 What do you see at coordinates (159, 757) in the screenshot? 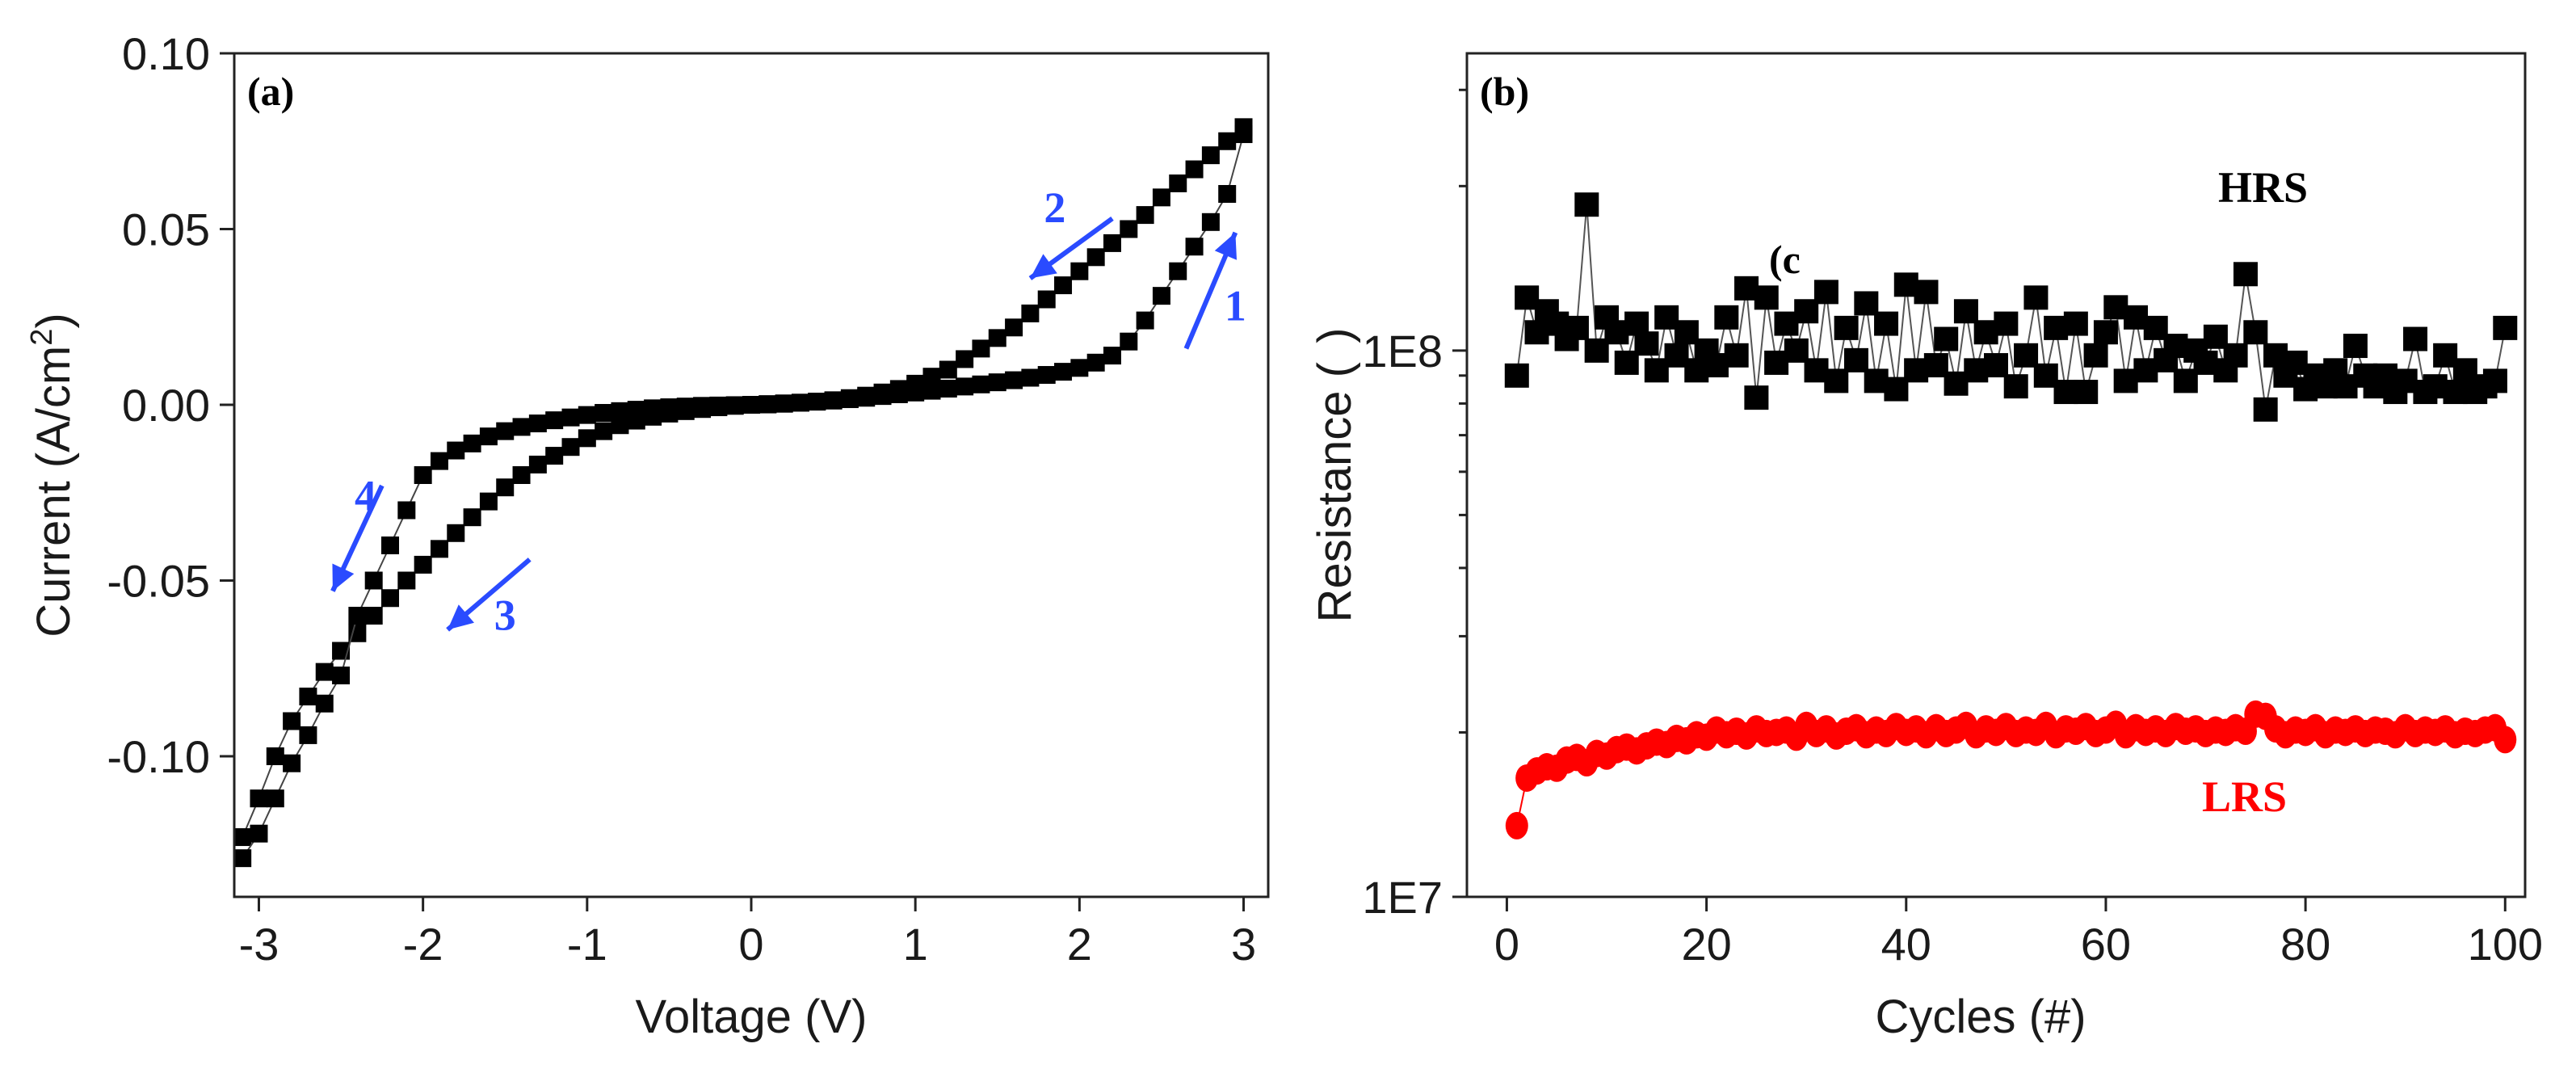
I see `panel-a-y-tick-label: -0.10` at bounding box center [159, 757].